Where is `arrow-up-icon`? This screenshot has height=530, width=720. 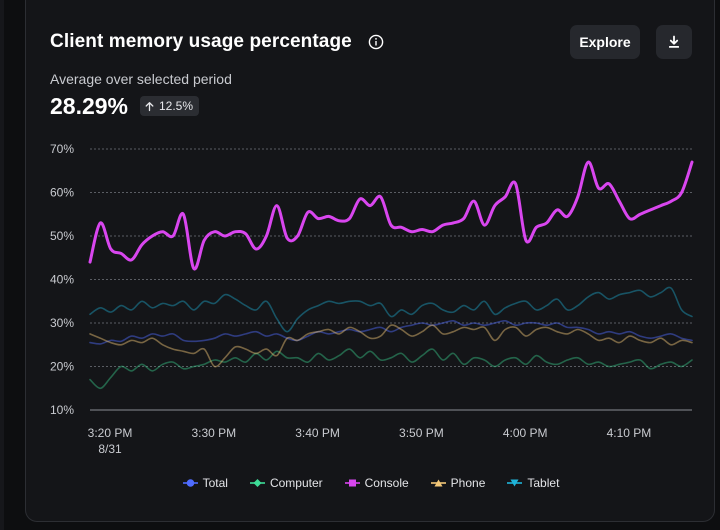 arrow-up-icon is located at coordinates (149, 106).